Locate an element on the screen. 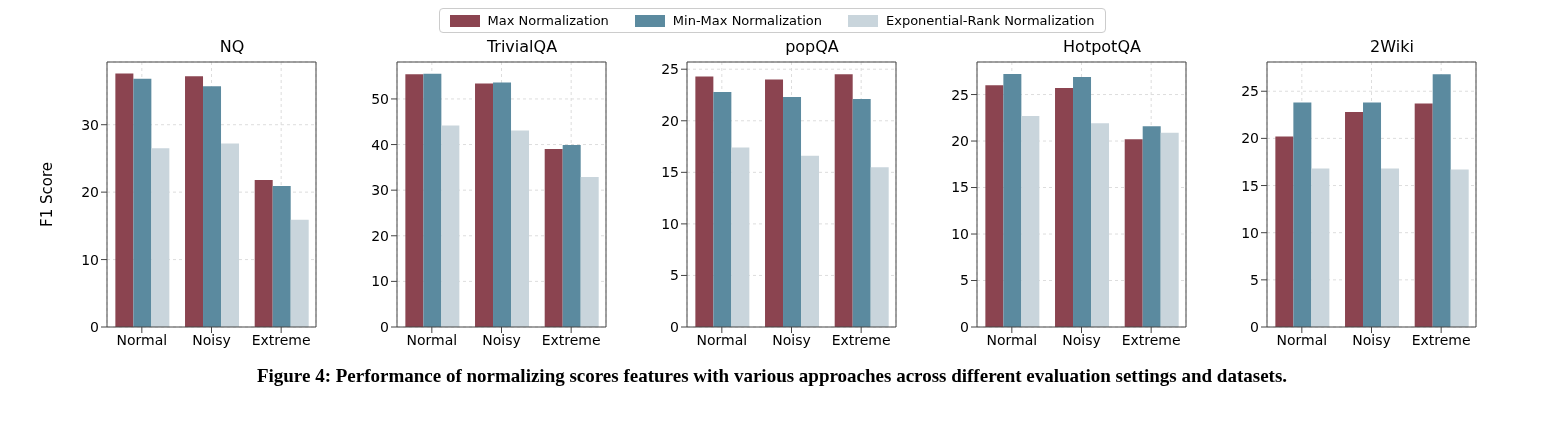 The height and width of the screenshot is (430, 1544). legend-label: Exponential-Rank Normalization is located at coordinates (989, 20).